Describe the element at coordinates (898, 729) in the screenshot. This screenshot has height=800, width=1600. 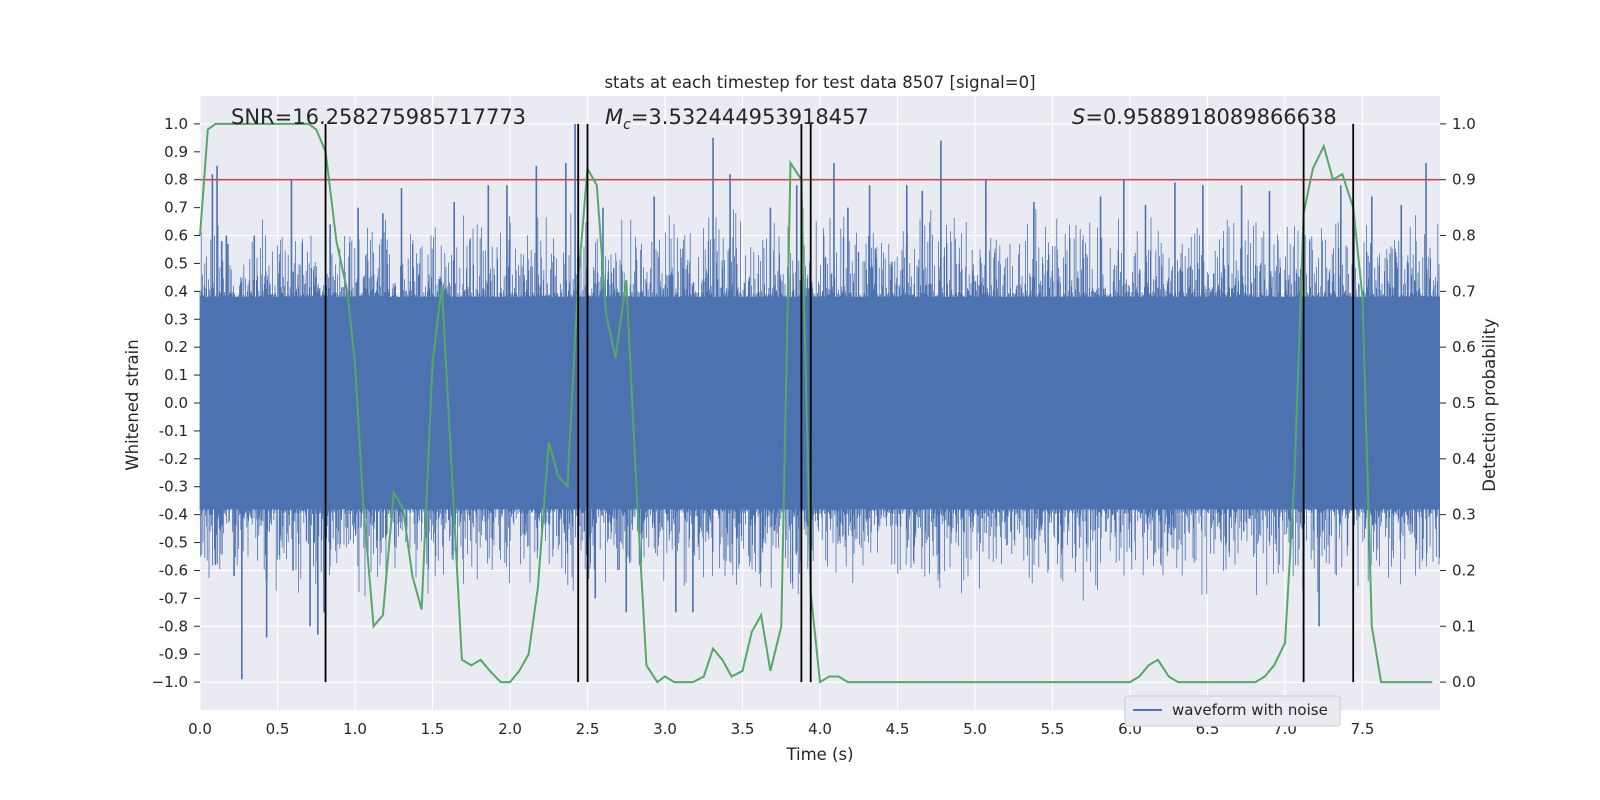
I see `x-tick-label: 4.5` at that location.